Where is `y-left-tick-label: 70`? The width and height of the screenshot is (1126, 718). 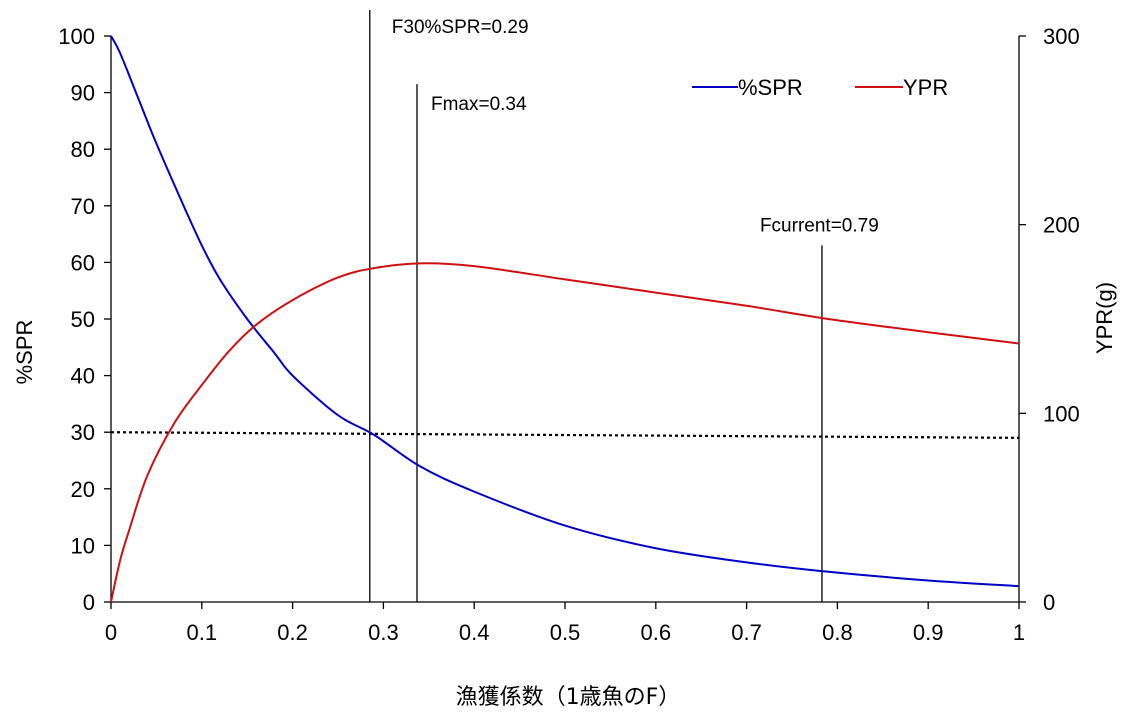 y-left-tick-label: 70 is located at coordinates (83, 206).